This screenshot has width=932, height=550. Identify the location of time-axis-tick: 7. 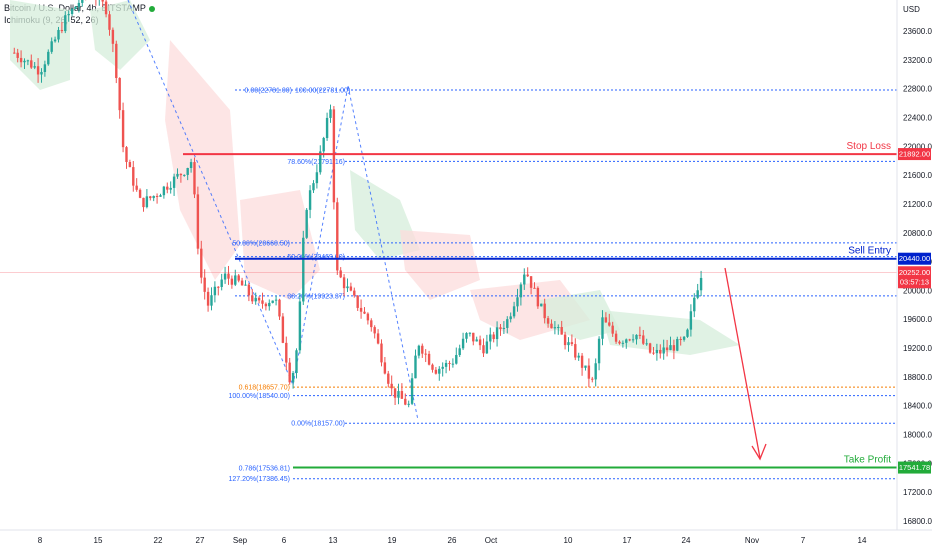
(803, 540).